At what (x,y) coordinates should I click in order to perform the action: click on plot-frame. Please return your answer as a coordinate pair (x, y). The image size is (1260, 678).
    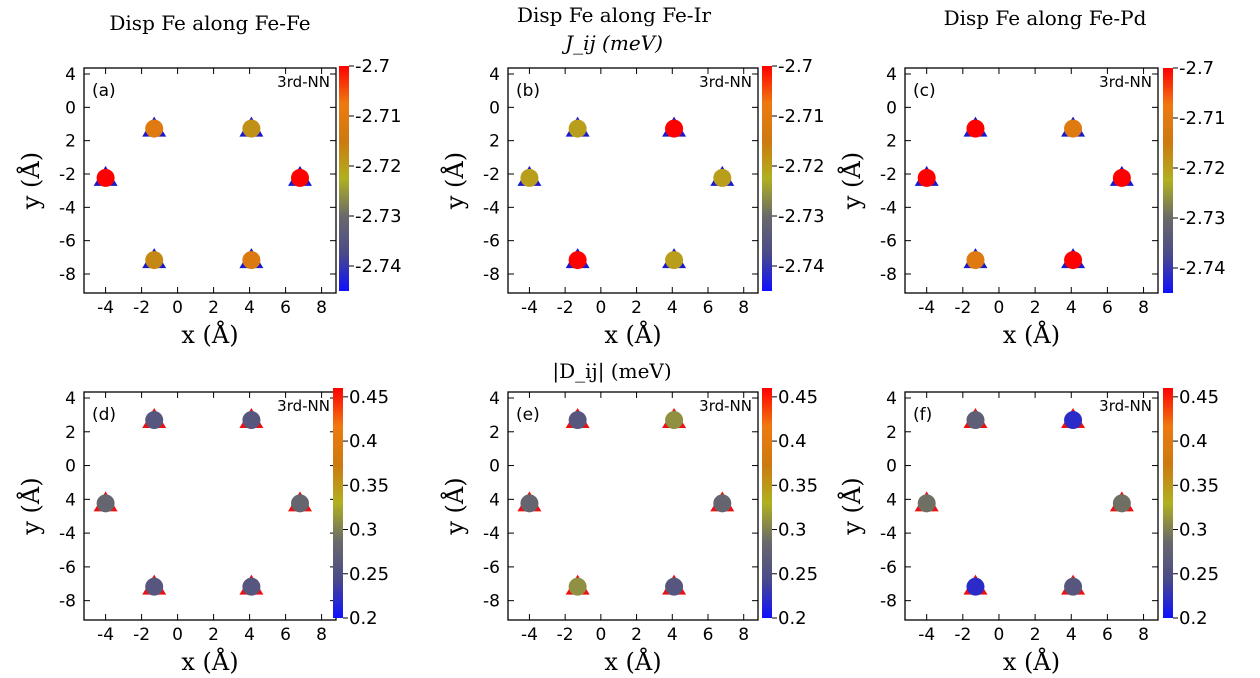
    Looking at the image, I should click on (1031, 506).